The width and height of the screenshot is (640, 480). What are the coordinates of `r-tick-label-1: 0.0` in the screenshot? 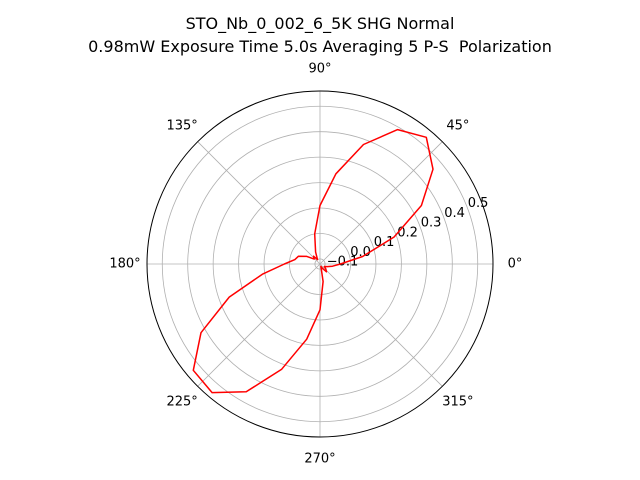 It's located at (360, 252).